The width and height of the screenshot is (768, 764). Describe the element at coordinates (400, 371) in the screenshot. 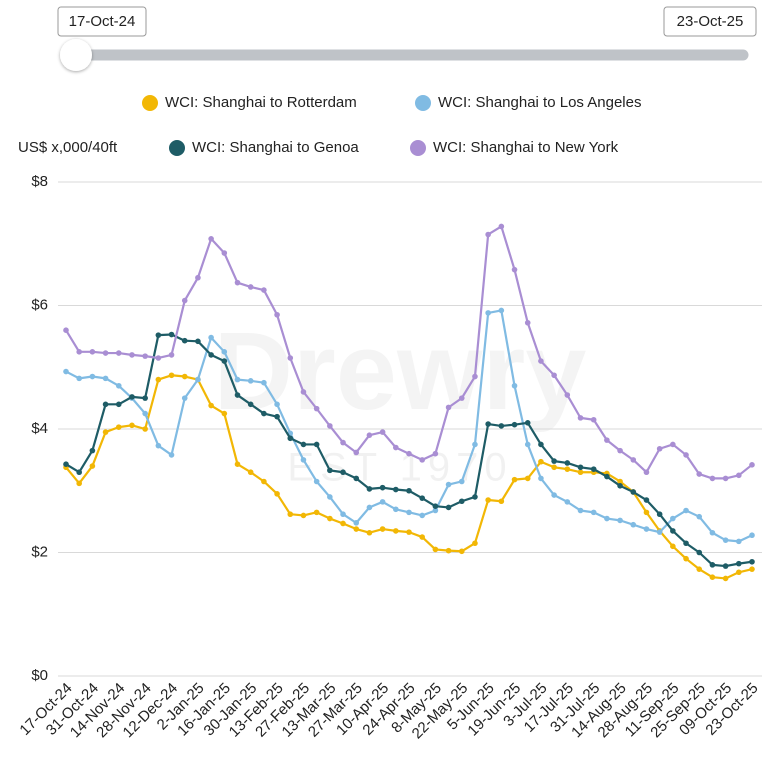

I see `watermark: Drewry` at that location.